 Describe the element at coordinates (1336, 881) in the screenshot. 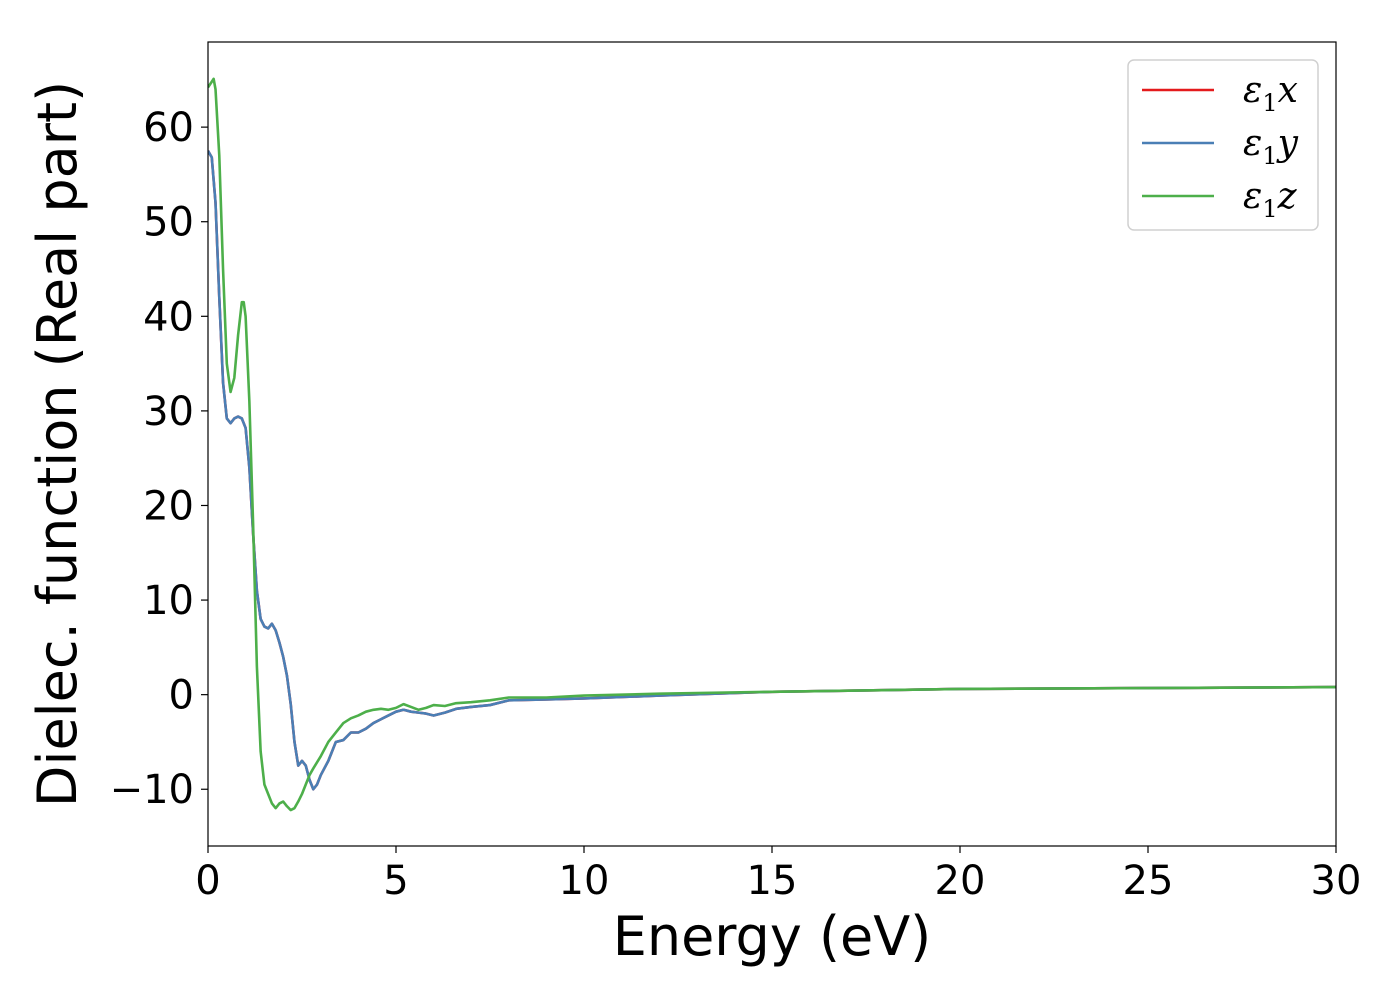

I see `x-tick-label: 30` at that location.